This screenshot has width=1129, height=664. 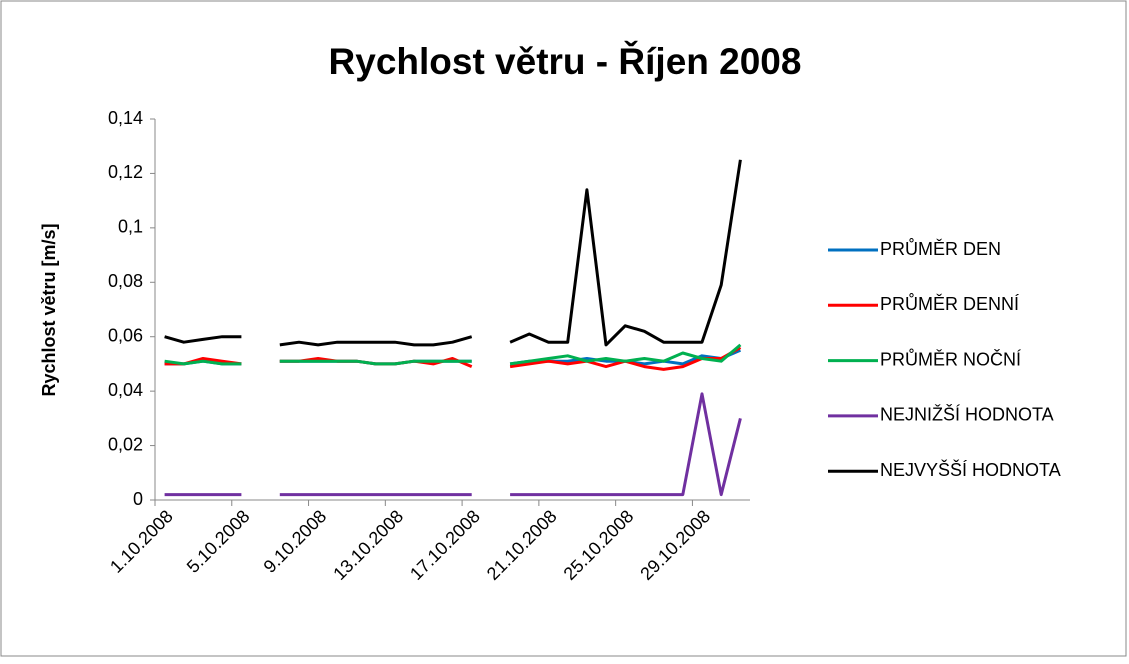 What do you see at coordinates (125, 172) in the screenshot?
I see `y-tick-label: 0,12` at bounding box center [125, 172].